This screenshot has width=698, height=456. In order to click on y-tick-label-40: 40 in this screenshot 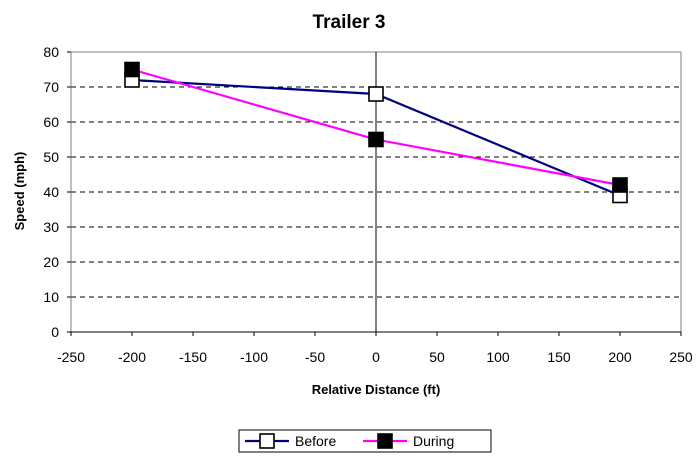, I will do `click(51, 192)`.